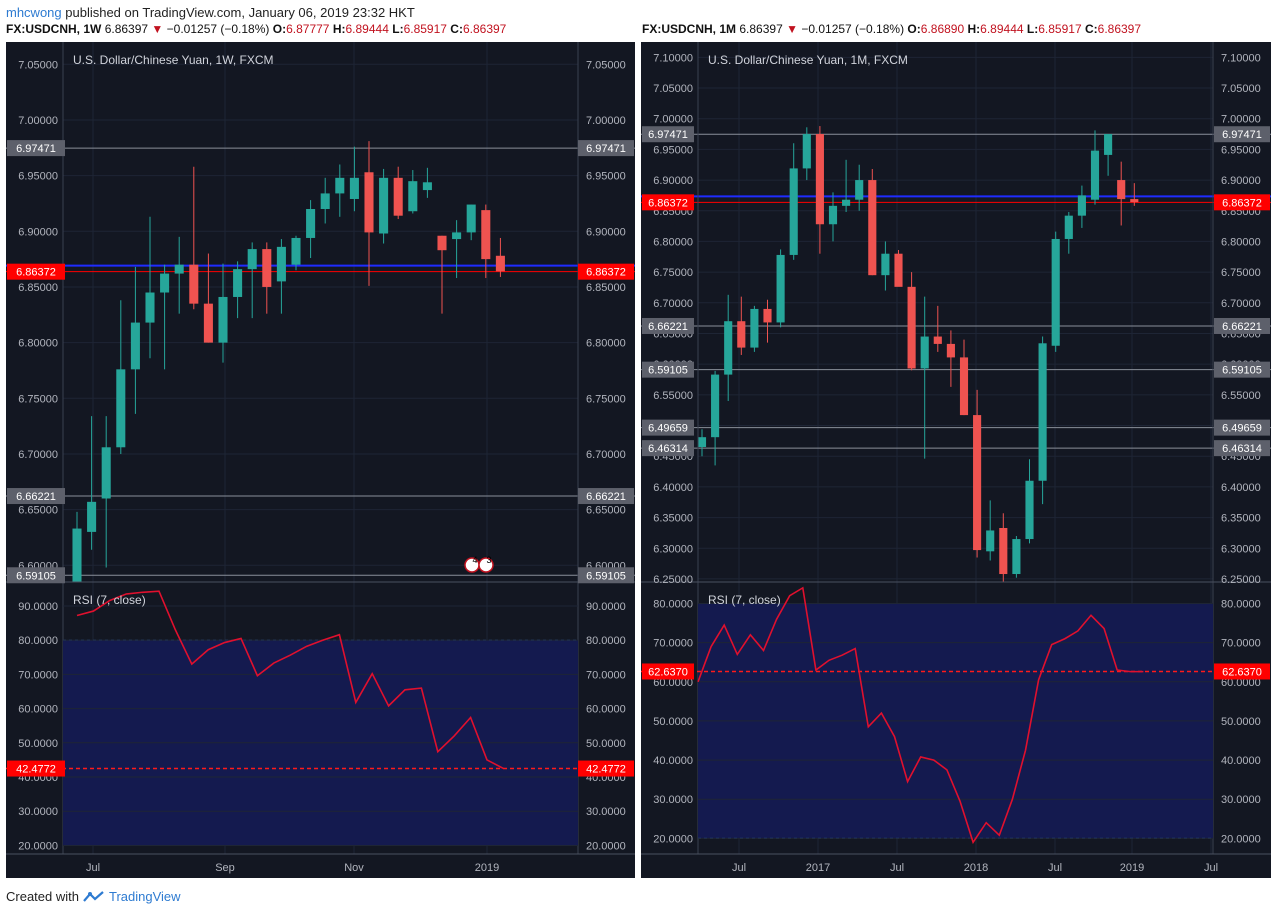 The width and height of the screenshot is (1277, 915). I want to click on level-tag-right: 6.59105, so click(606, 576).